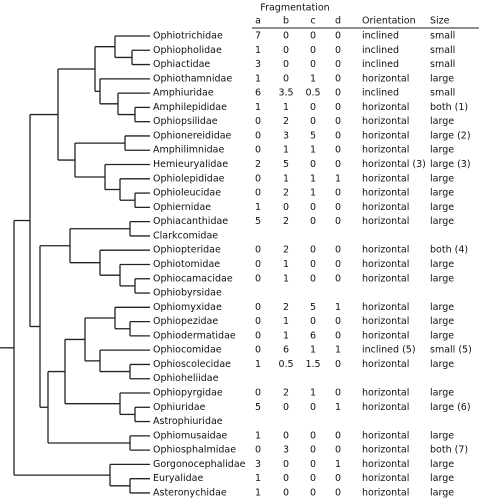 The width and height of the screenshot is (479, 504). I want to click on taxon-name: Hemieuryalidae, so click(190, 164).